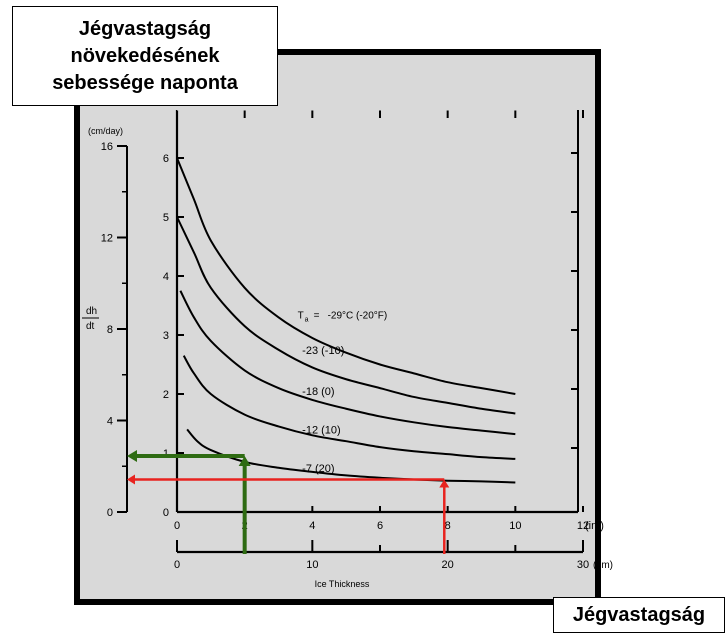 This screenshot has height=633, width=726. Describe the element at coordinates (90, 326) in the screenshot. I see `y-label-dt: dt` at that location.